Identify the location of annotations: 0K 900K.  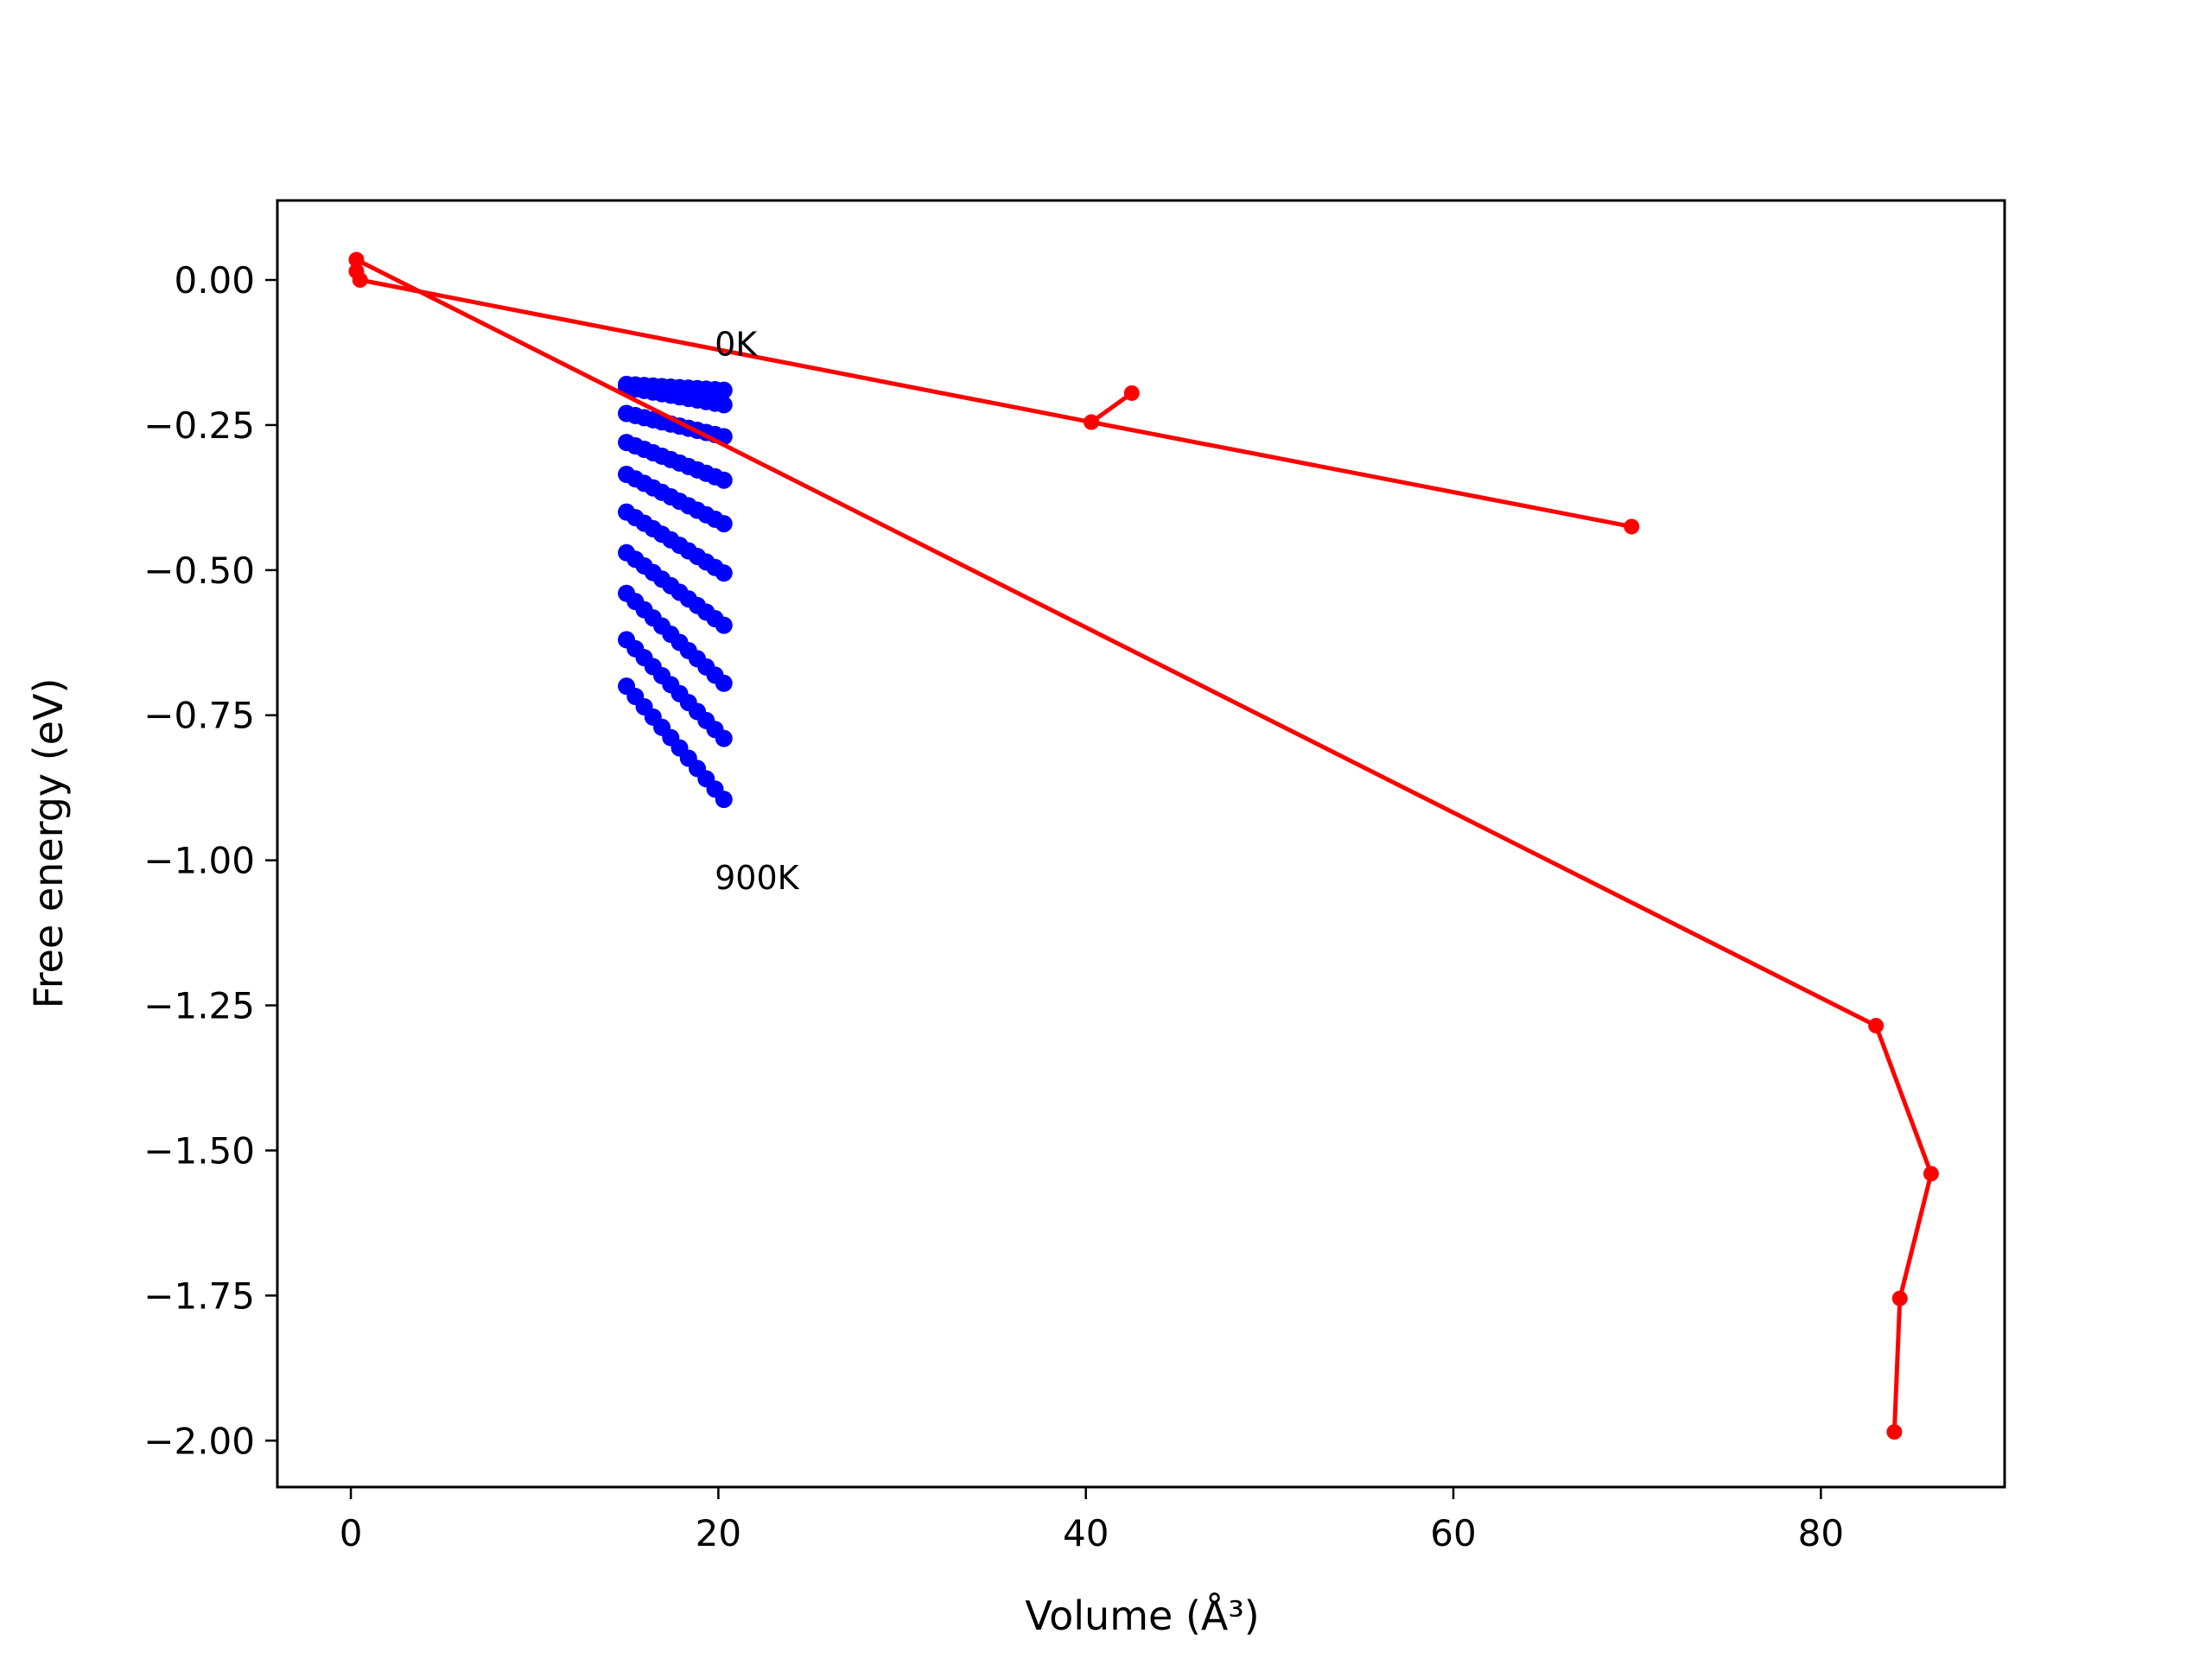
(757, 611).